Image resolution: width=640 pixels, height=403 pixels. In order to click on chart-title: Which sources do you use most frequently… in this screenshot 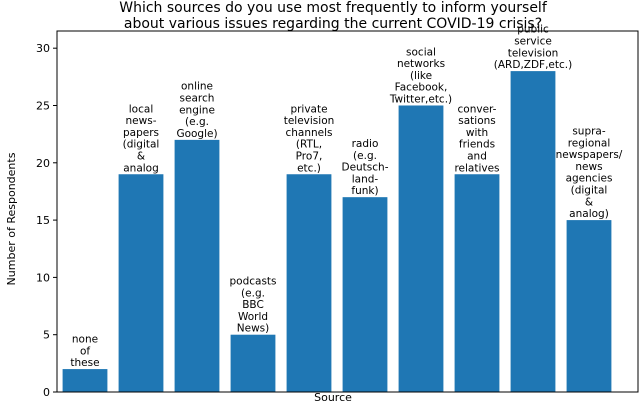, I will do `click(333, 16)`.